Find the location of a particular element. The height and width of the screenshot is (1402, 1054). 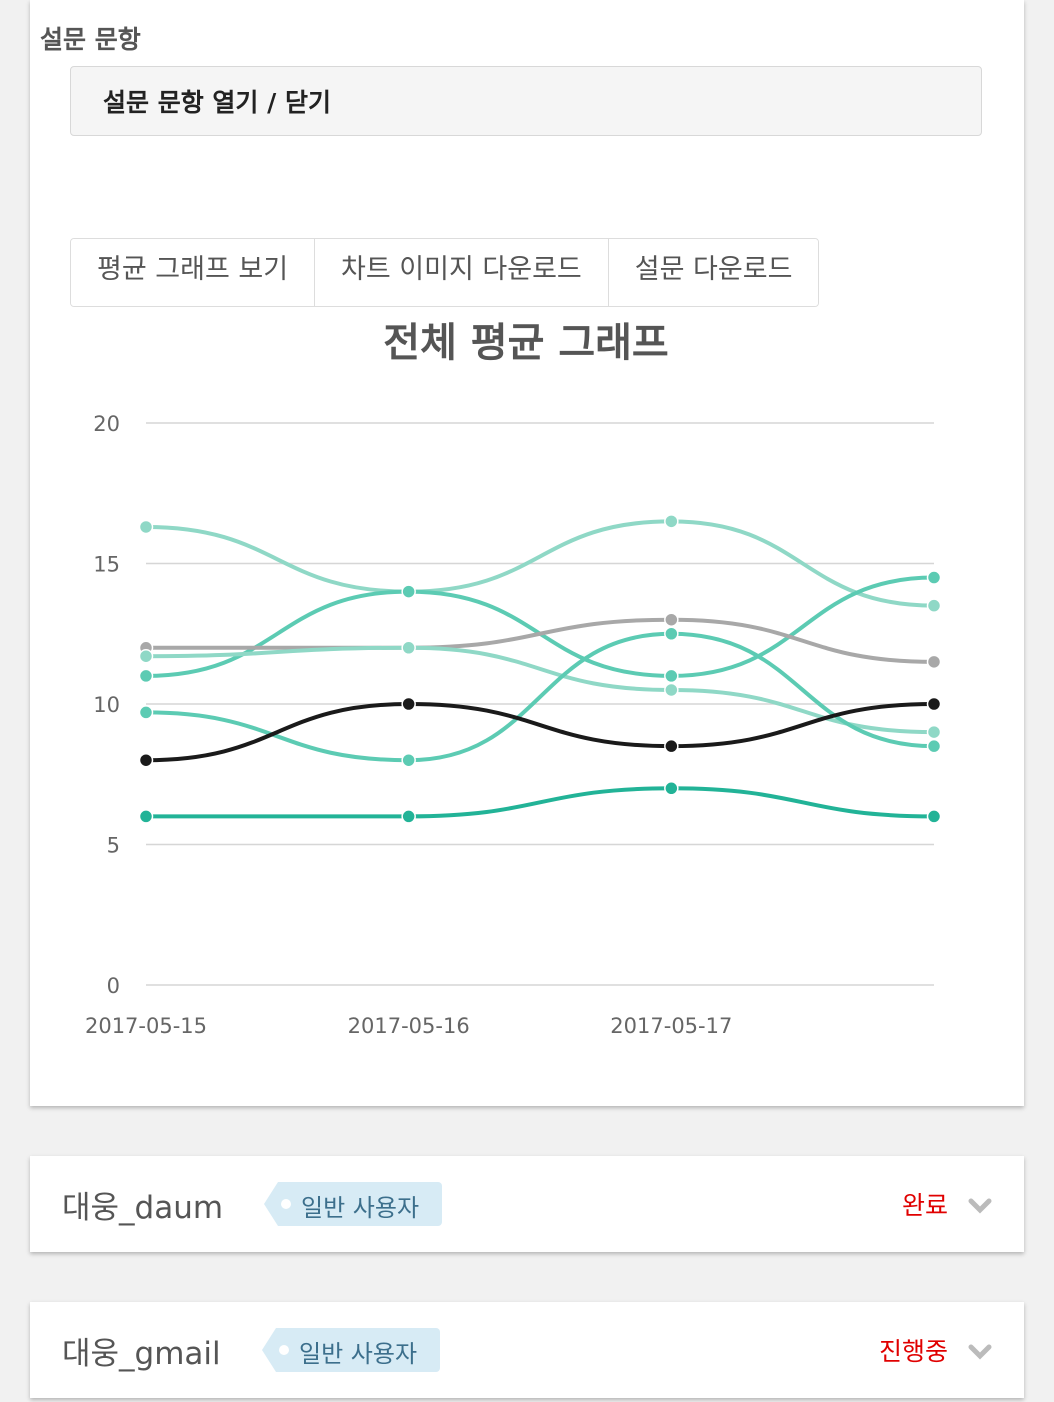

chart-toolbar: 평균 그래프 보기 차트 이미지 다운로드 설문 다운로드 is located at coordinates (445, 272).